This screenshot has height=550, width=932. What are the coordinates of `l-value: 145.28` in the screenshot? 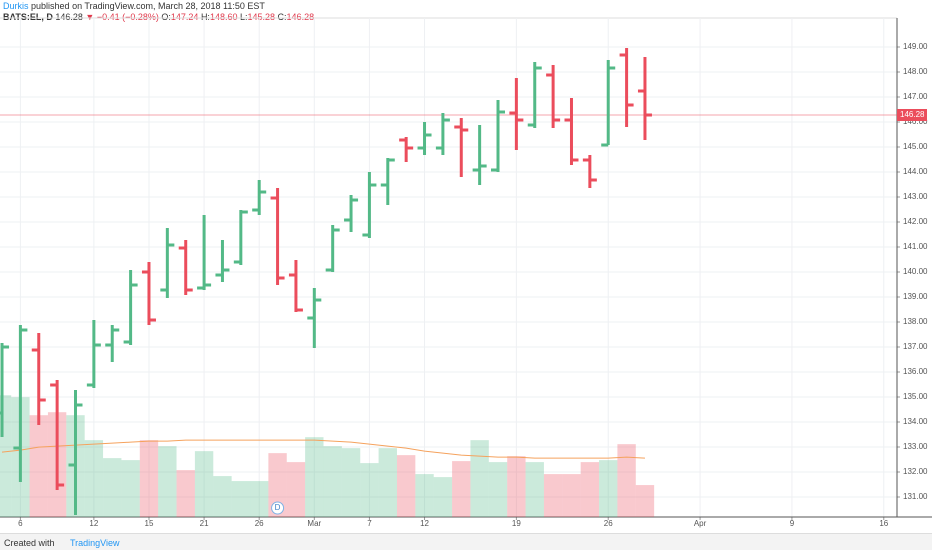 It's located at (261, 17).